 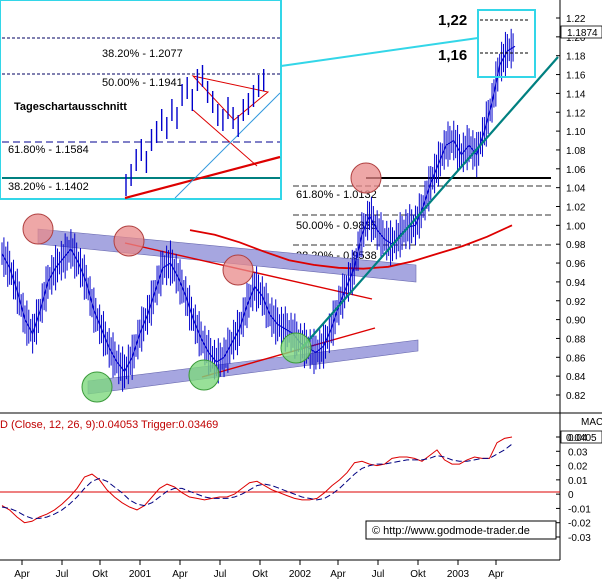 What do you see at coordinates (576, 76) in the screenshot?
I see `price-tick-label: 1.16` at bounding box center [576, 76].